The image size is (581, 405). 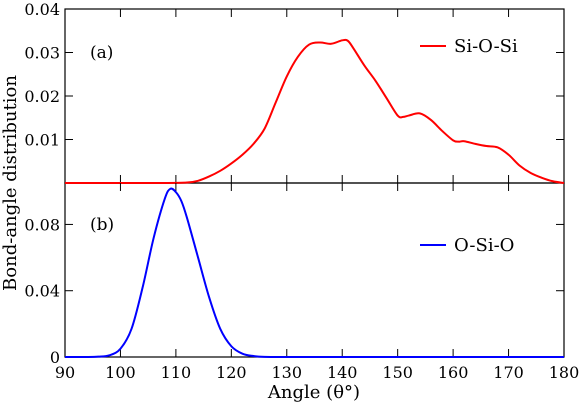 I want to click on y-tick-label: 0.01, so click(x=42, y=140).